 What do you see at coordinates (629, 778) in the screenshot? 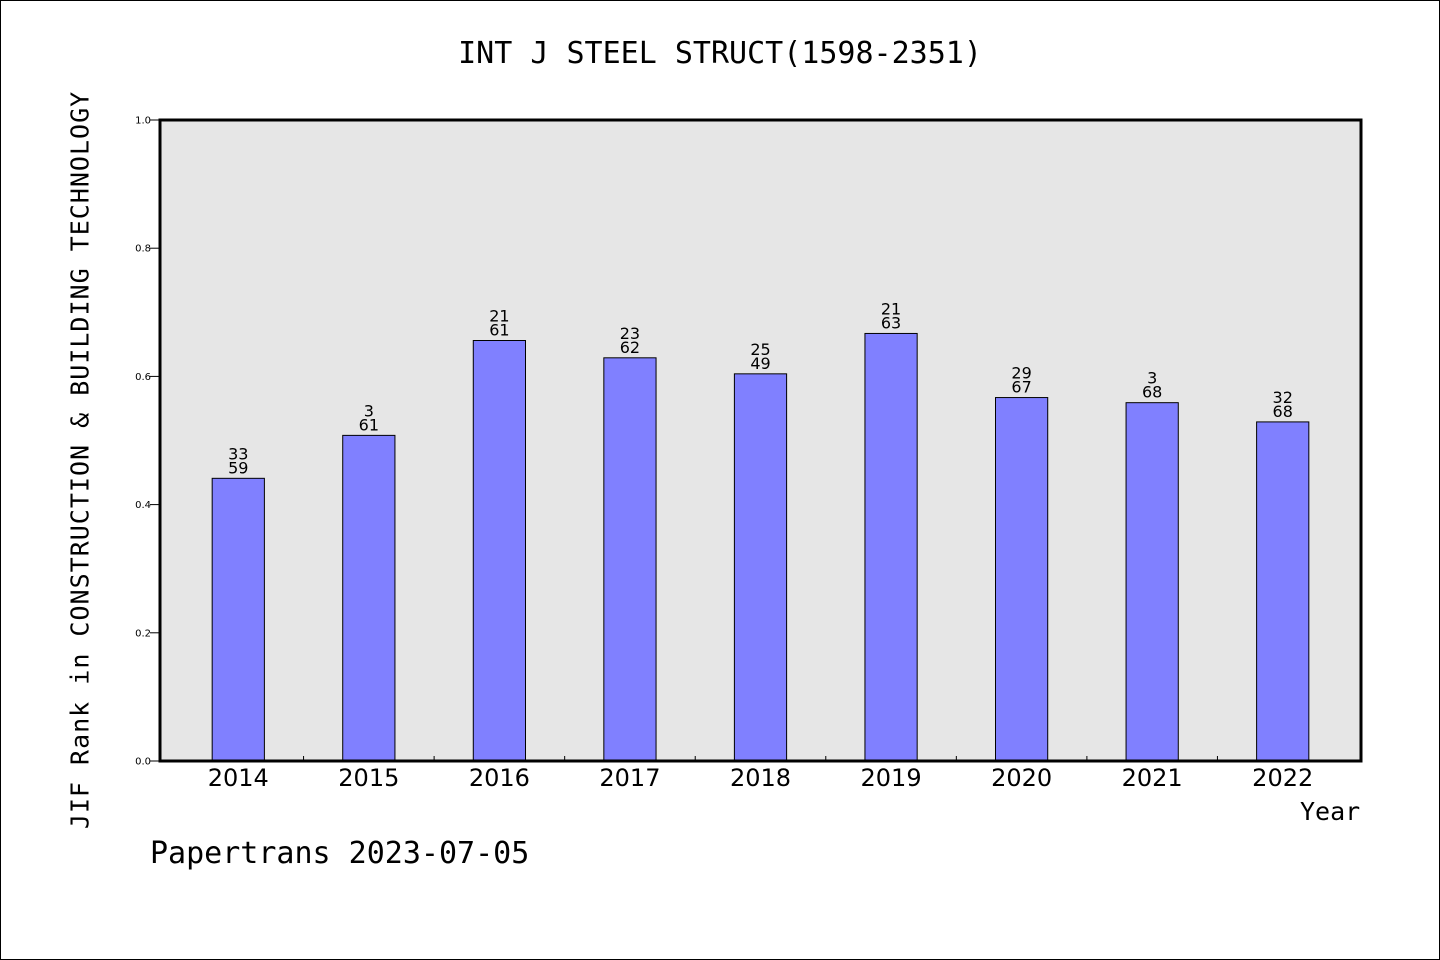
I see `x-tick-label: 2017` at bounding box center [629, 778].